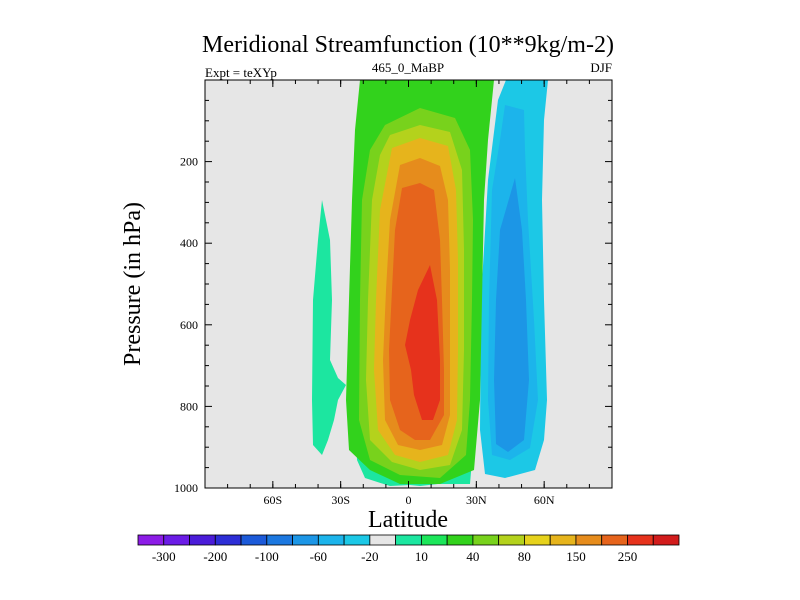 The height and width of the screenshot is (600, 800). I want to click on colorbar-label: 250, so click(628, 556).